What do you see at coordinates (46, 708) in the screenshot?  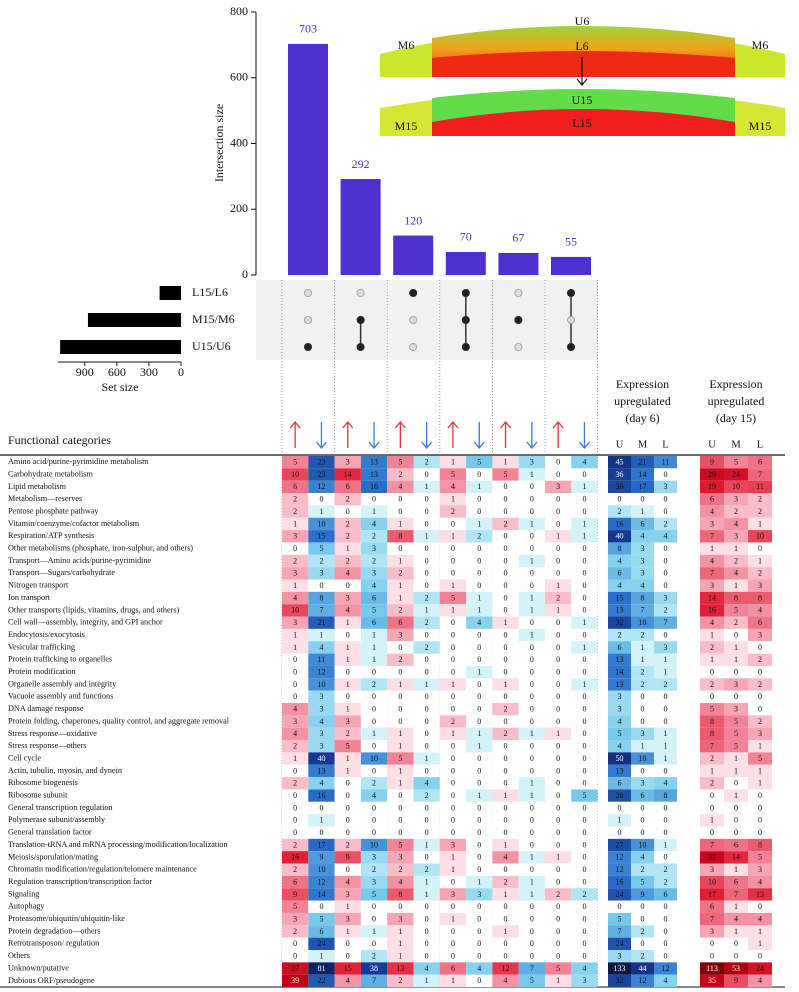 I see `category-label: DNA damage response` at bounding box center [46, 708].